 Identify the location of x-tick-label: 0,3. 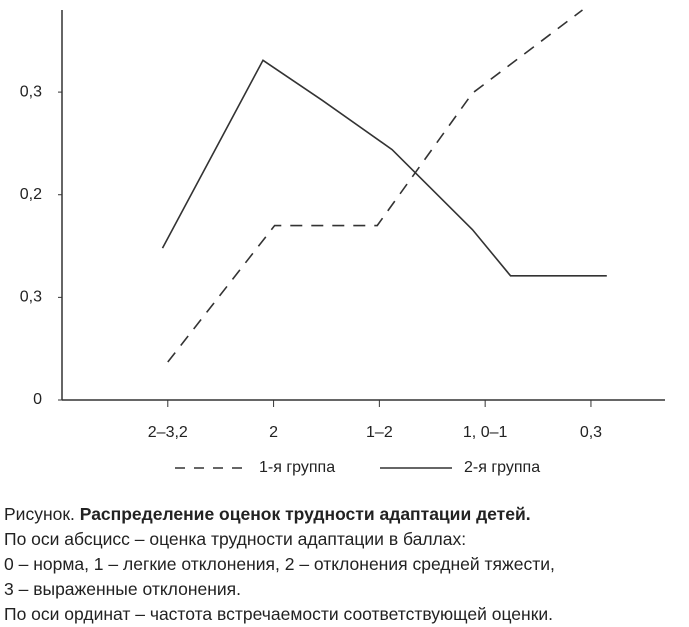
(591, 432).